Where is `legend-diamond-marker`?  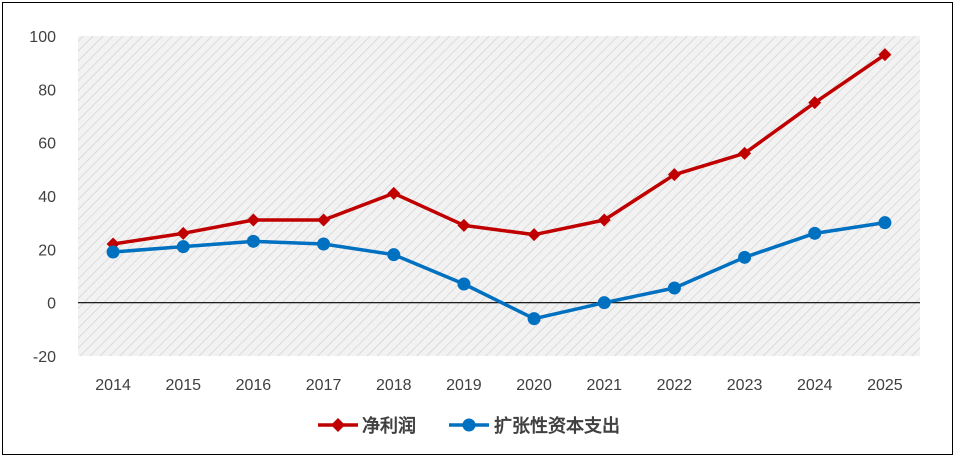 legend-diamond-marker is located at coordinates (338, 425).